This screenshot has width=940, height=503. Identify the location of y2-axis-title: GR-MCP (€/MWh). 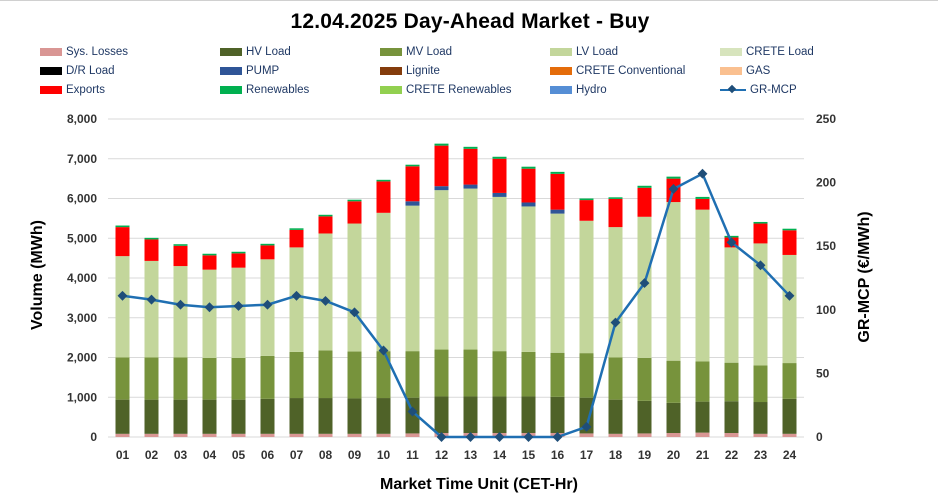
(864, 276).